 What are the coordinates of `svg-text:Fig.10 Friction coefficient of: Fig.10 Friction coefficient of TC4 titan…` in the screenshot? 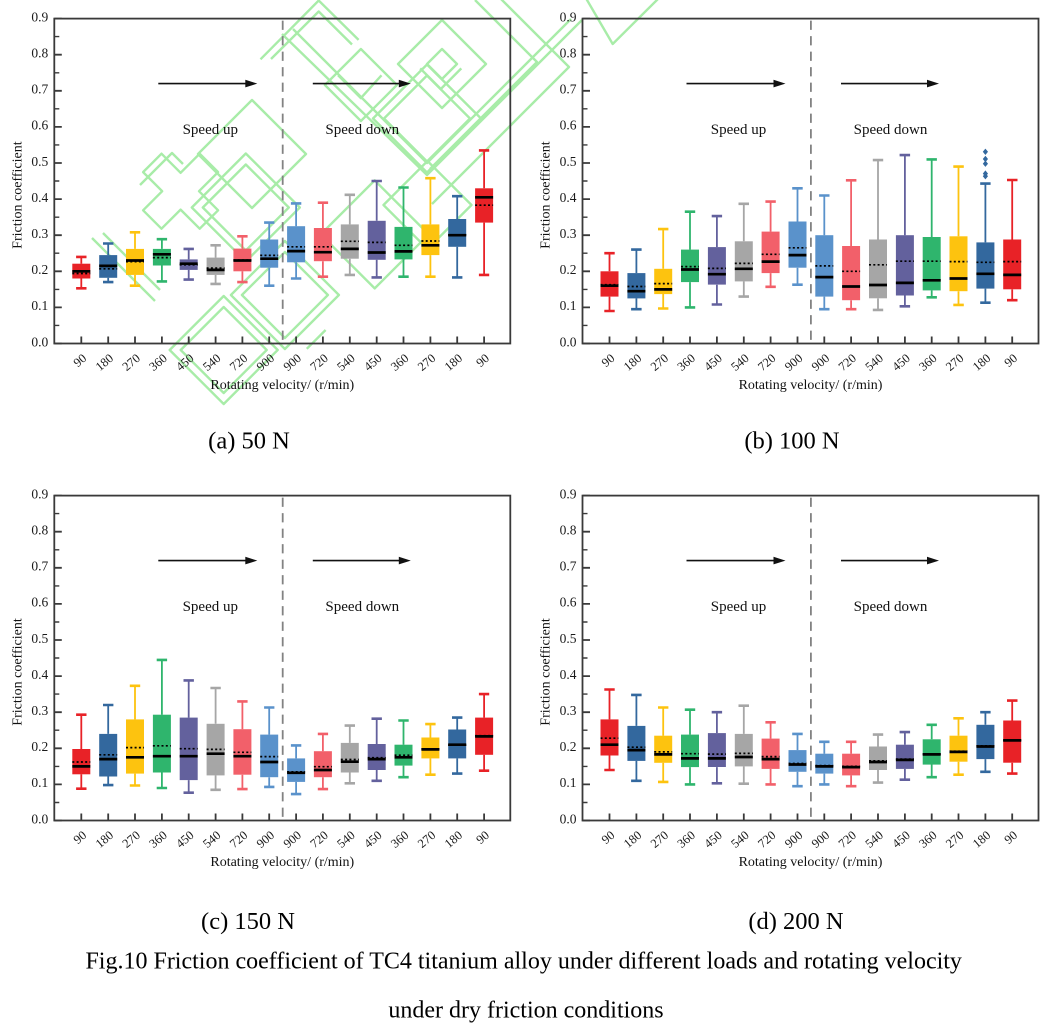 It's located at (523, 962).